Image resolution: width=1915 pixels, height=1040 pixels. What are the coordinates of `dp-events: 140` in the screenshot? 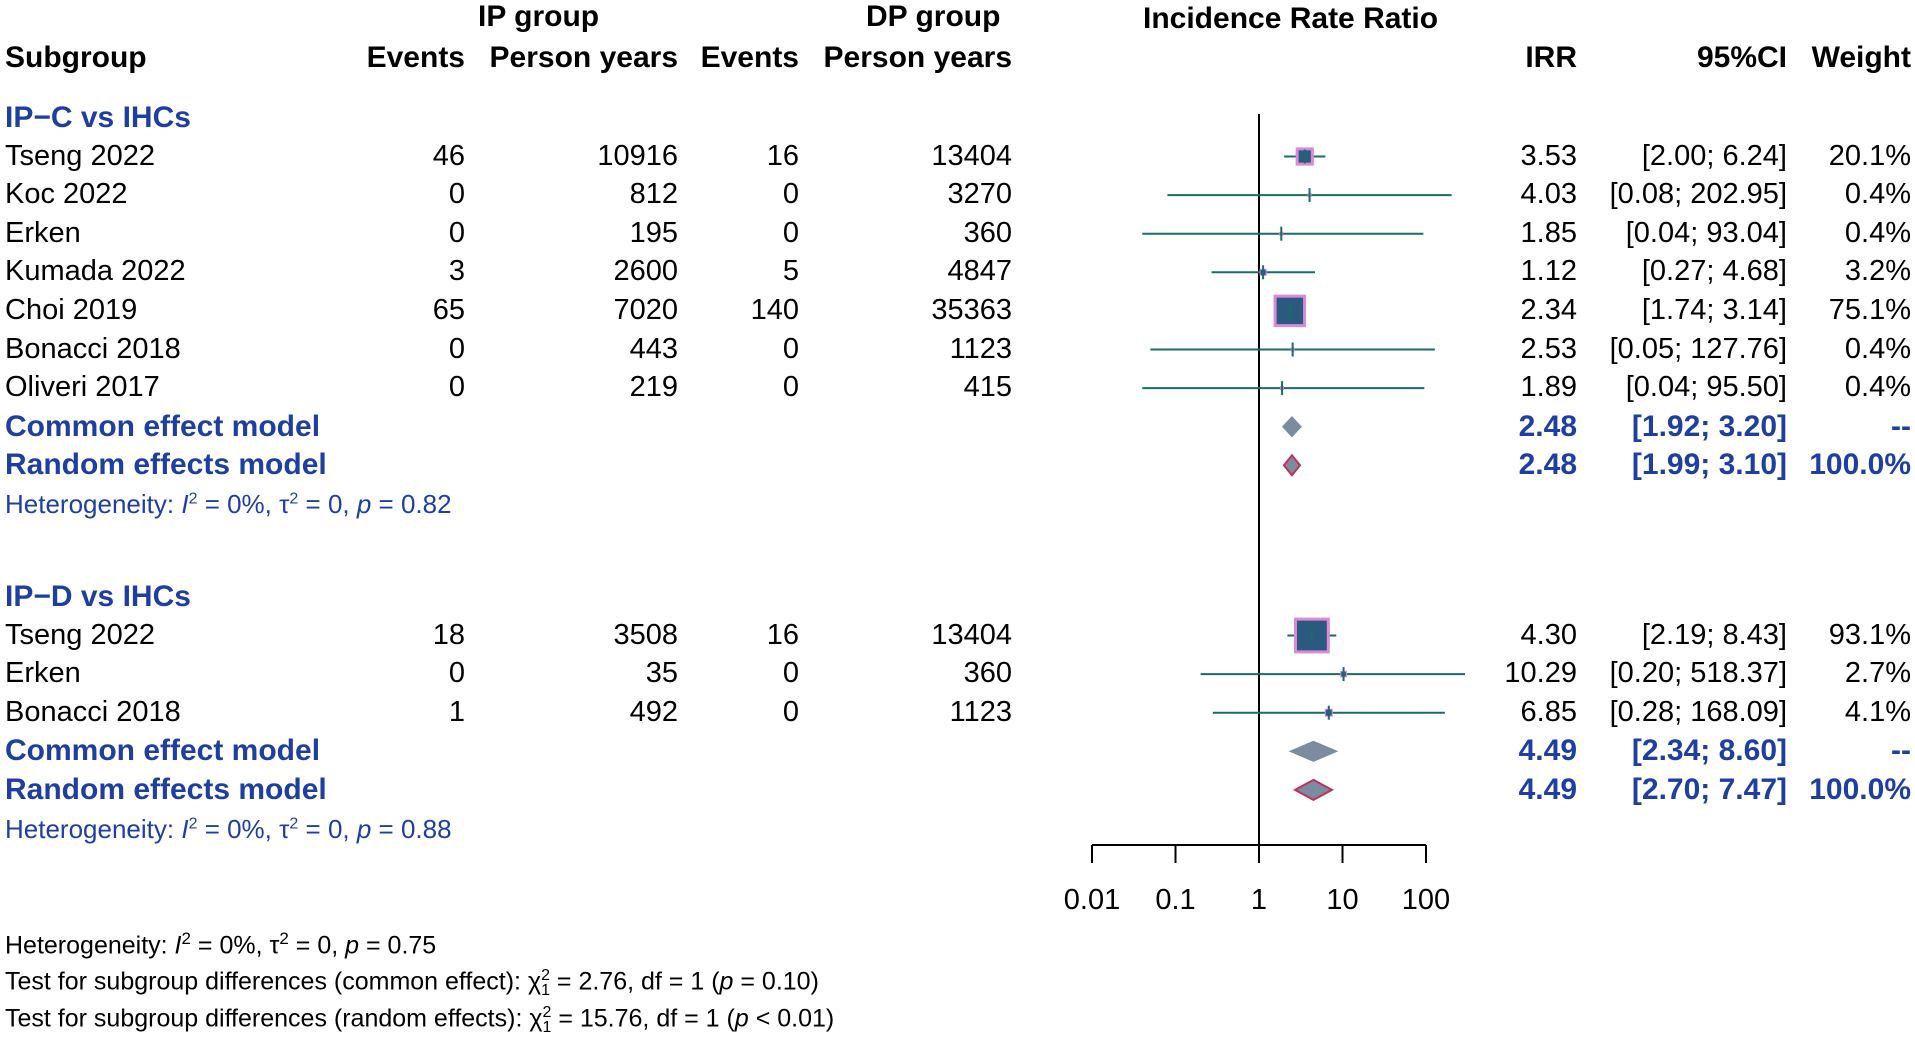 It's located at (774, 309).